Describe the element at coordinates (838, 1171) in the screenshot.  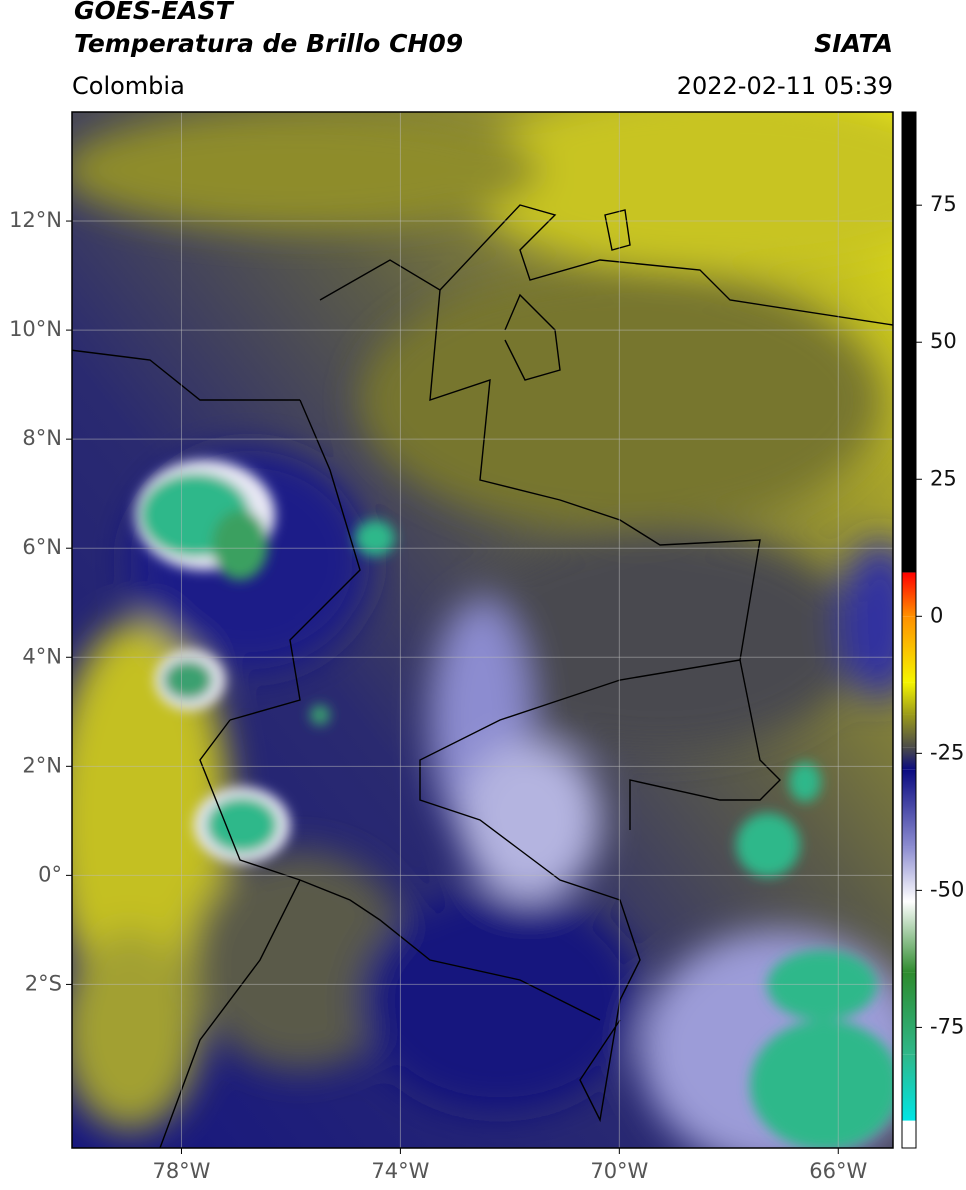
I see `x-tick-label: 66°W` at that location.